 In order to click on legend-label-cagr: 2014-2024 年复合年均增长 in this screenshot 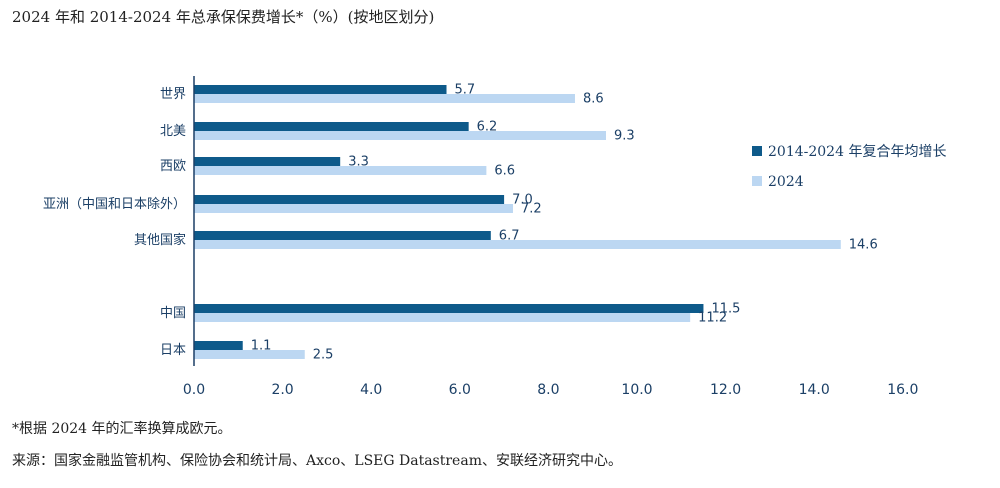, I will do `click(857, 151)`.